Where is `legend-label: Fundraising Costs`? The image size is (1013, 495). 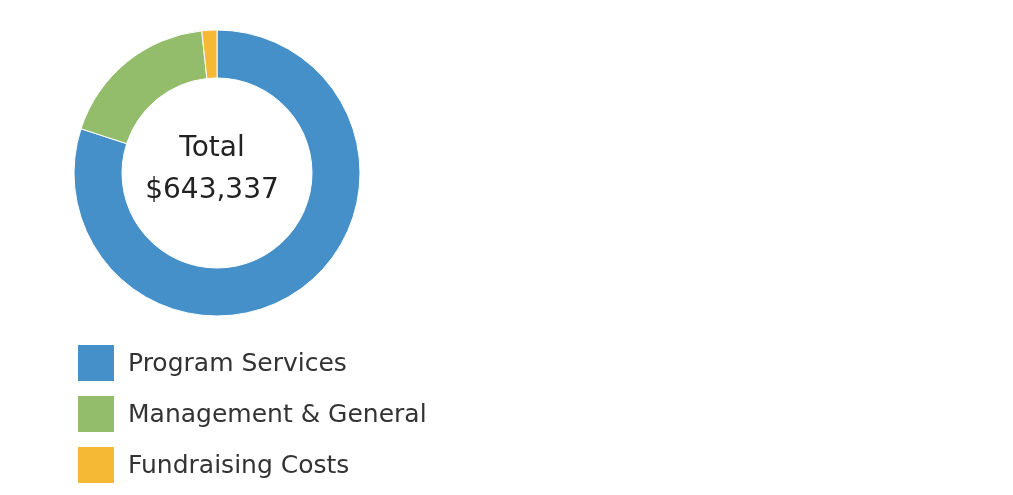 legend-label: Fundraising Costs is located at coordinates (239, 464).